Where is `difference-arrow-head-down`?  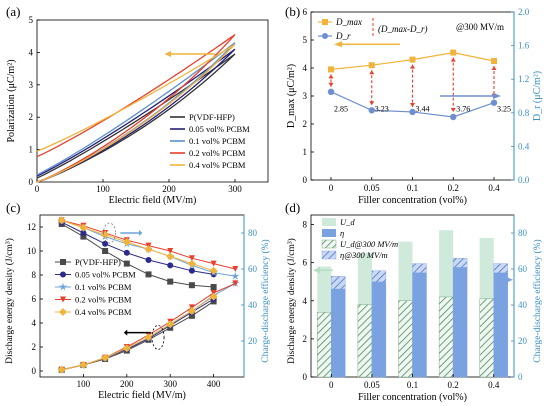 difference-arrow-head-down is located at coordinates (453, 110).